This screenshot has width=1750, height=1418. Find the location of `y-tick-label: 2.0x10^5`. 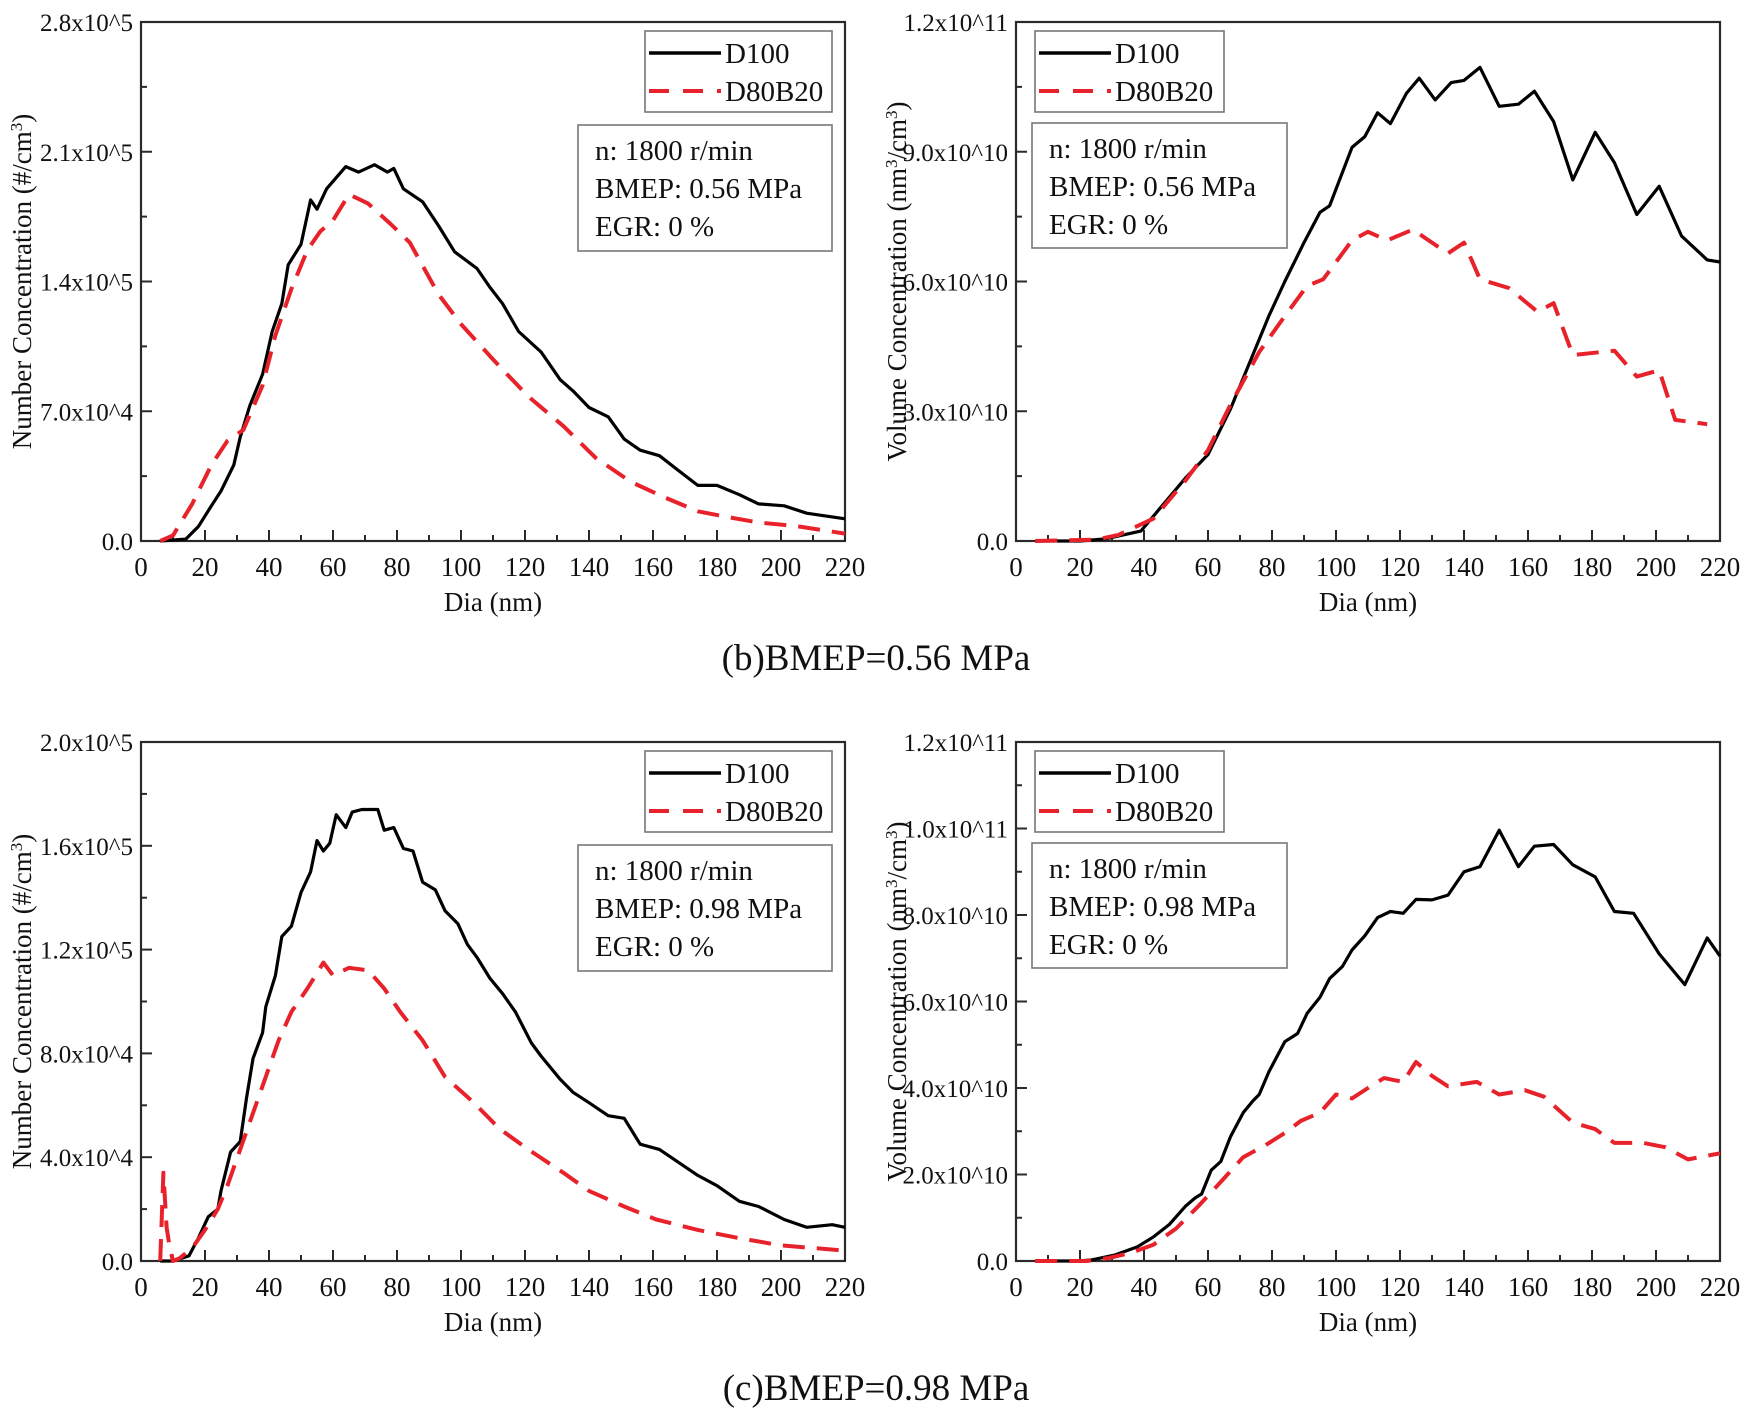

y-tick-label: 2.0x10^5 is located at coordinates (86, 743).